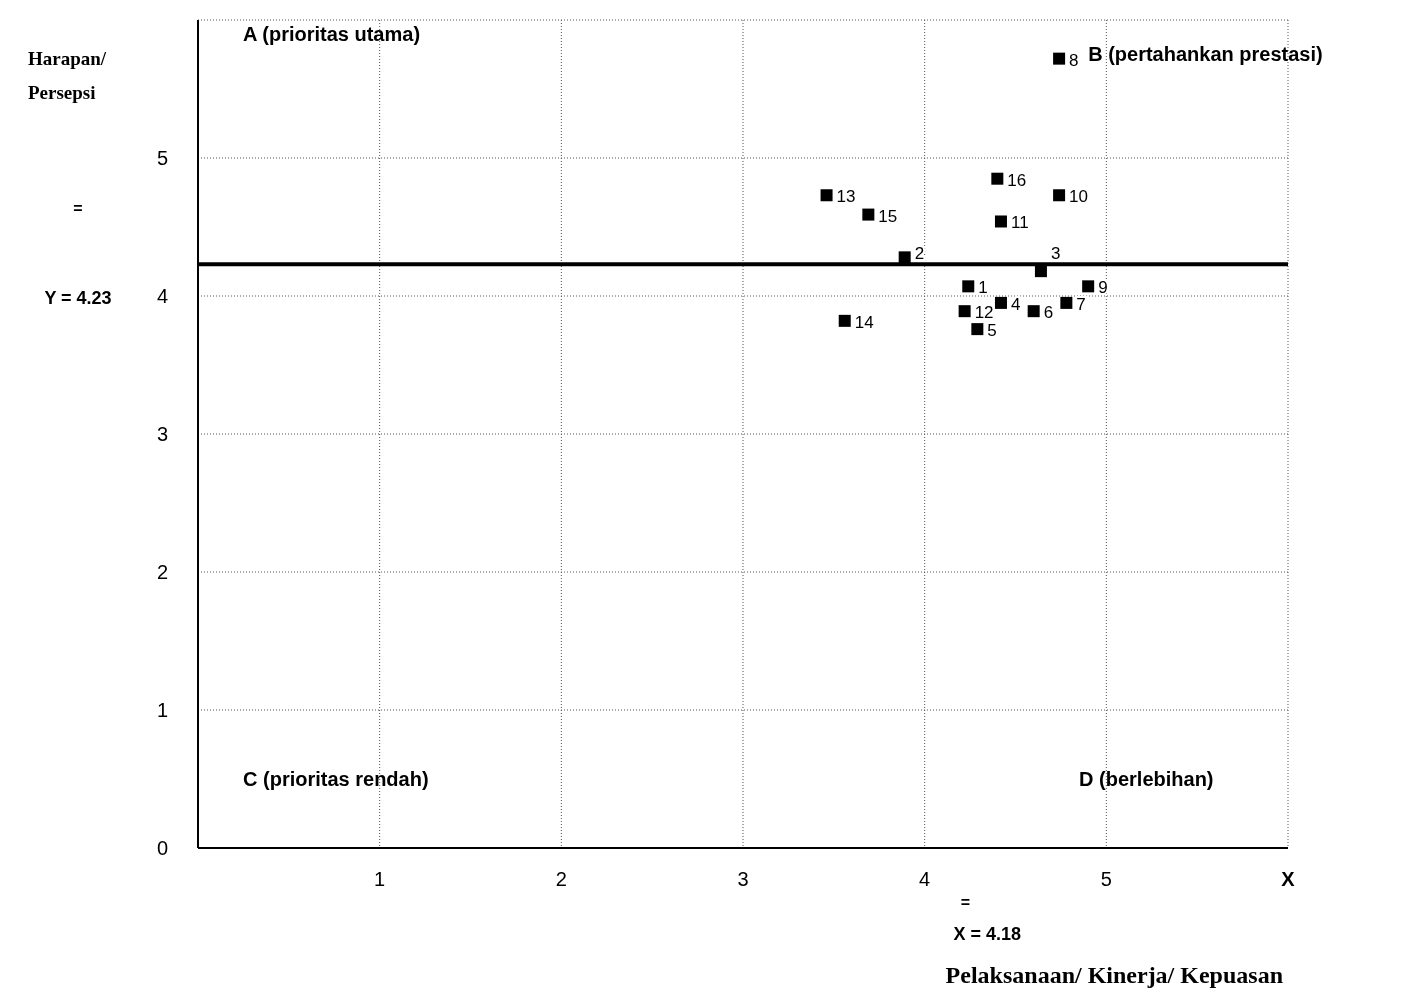  Describe the element at coordinates (1055, 254) in the screenshot. I see `annotation: 3` at that location.